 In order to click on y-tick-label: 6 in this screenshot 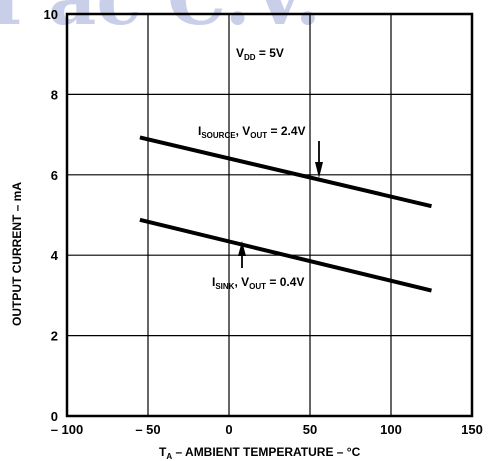, I will do `click(54, 175)`.